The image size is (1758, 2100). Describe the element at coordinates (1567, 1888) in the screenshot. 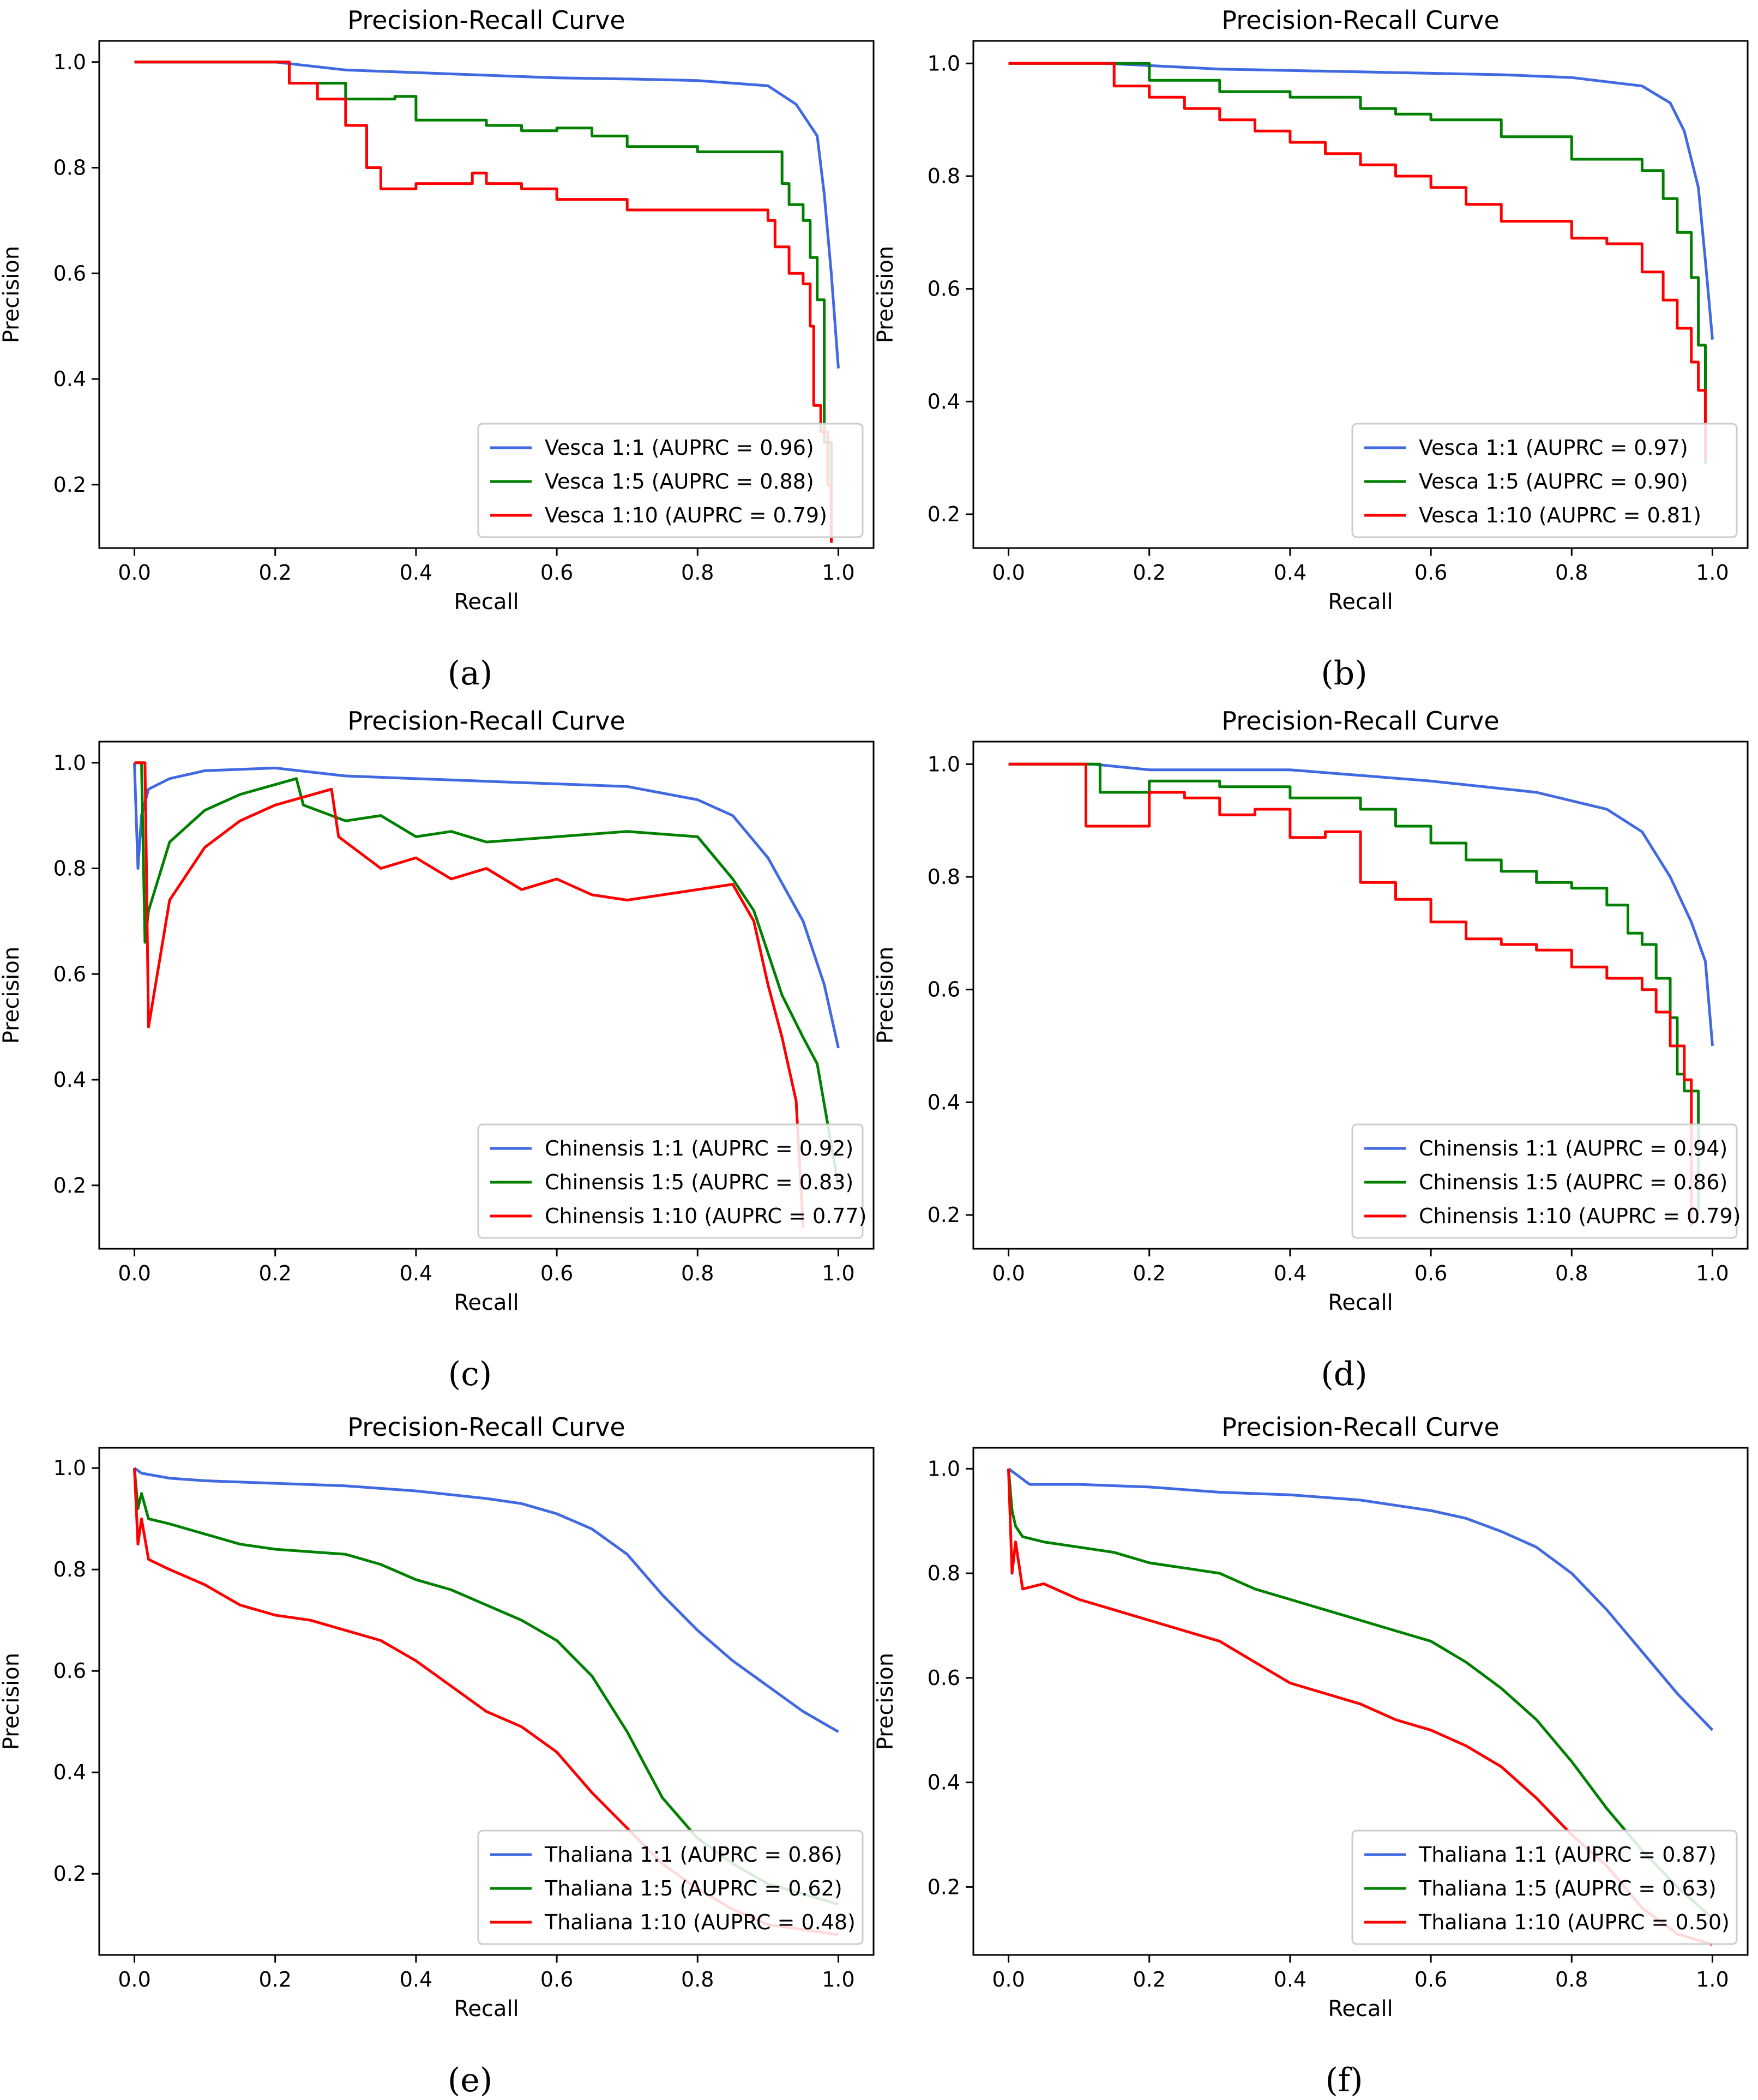

I see `legend-entry: Thaliana 1:5 (AUPRC = 0.63)` at that location.